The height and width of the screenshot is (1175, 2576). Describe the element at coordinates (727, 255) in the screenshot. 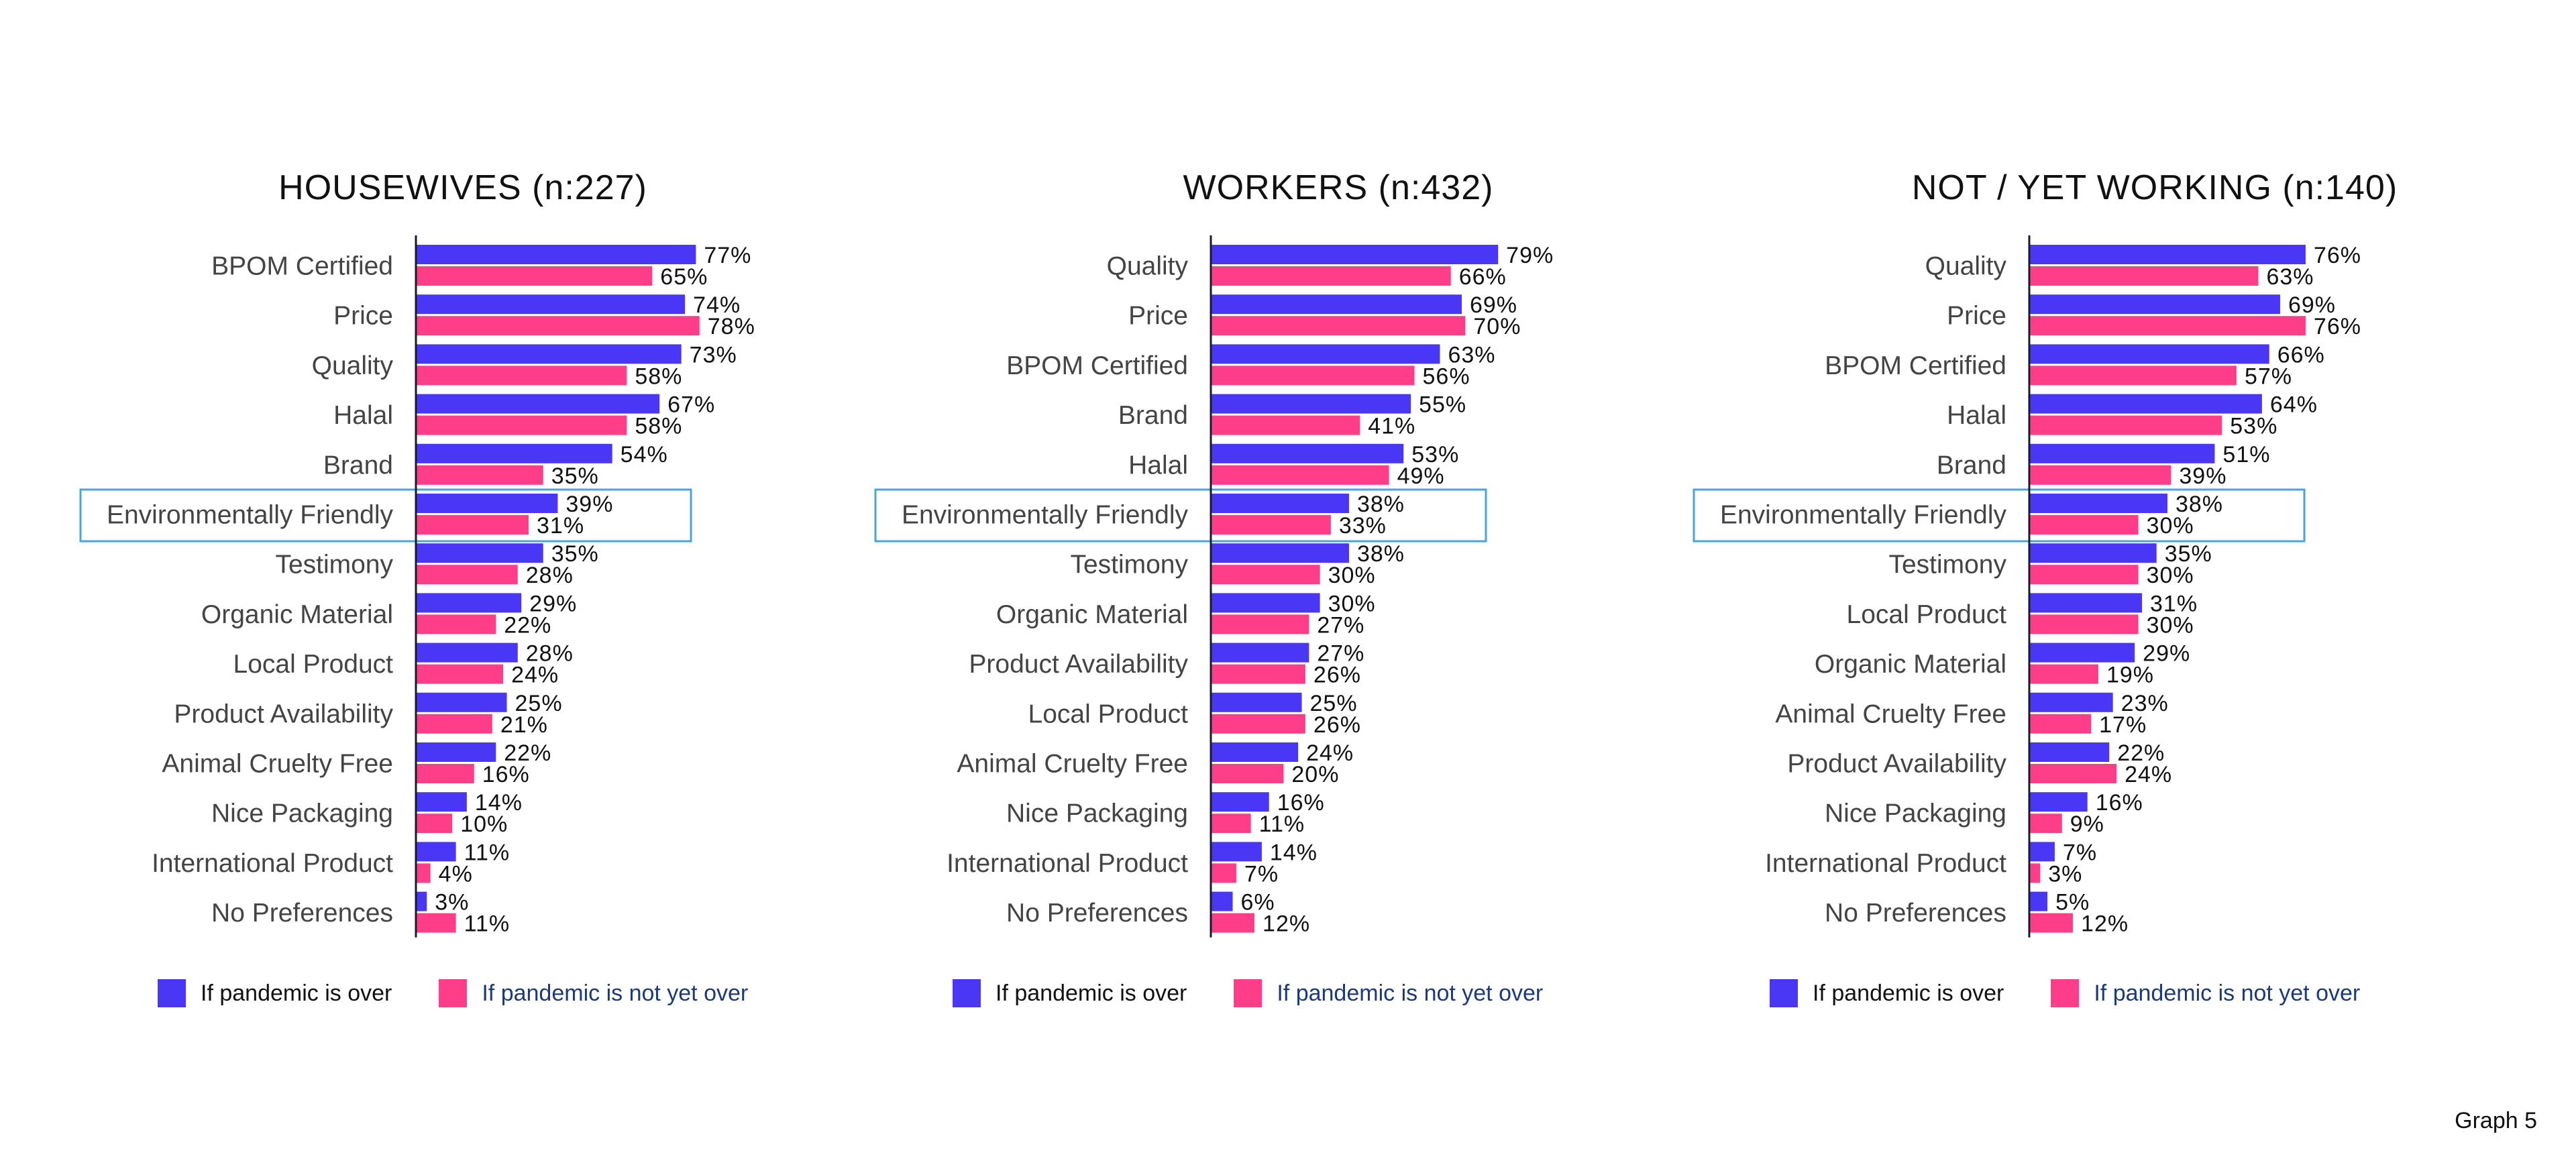

I see `data-label: 77%` at that location.